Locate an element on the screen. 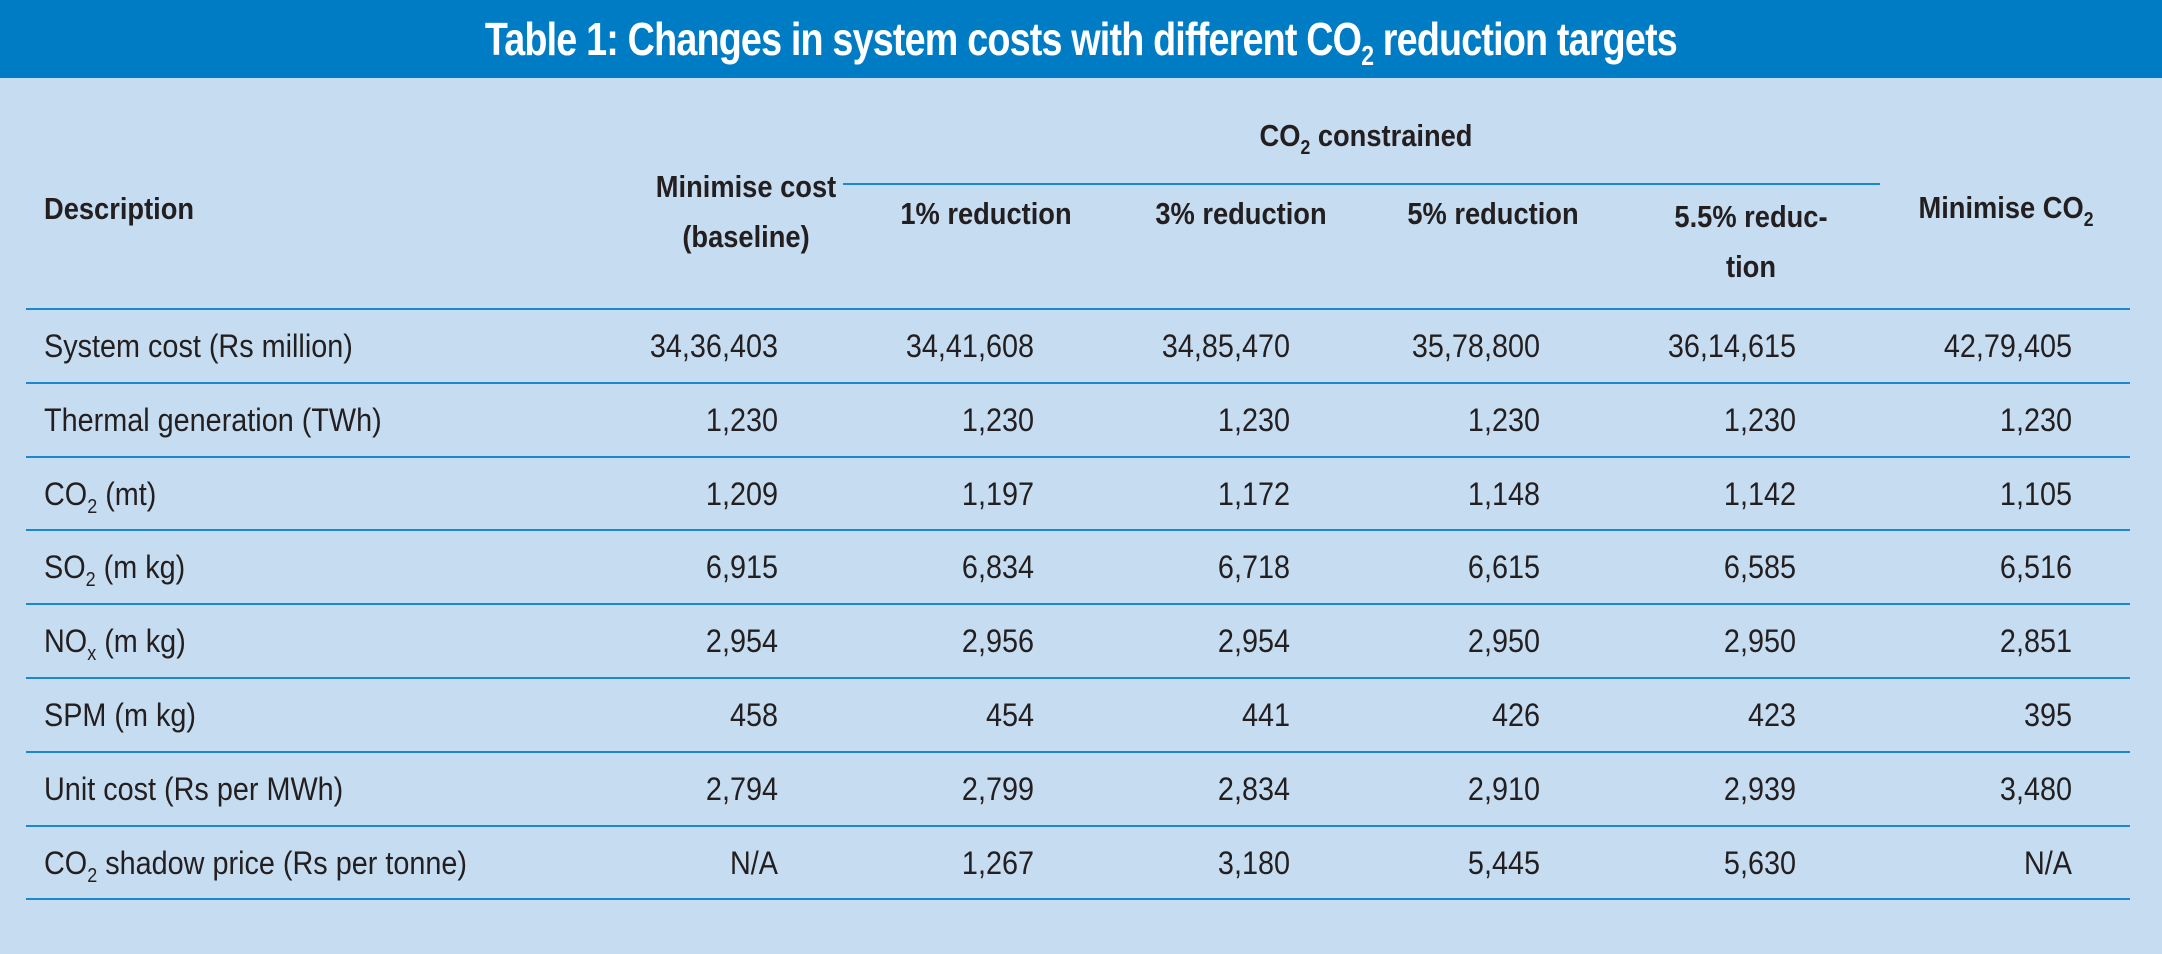 The image size is (2162, 954). row-label: SO2 (m kg) is located at coordinates (115, 570).